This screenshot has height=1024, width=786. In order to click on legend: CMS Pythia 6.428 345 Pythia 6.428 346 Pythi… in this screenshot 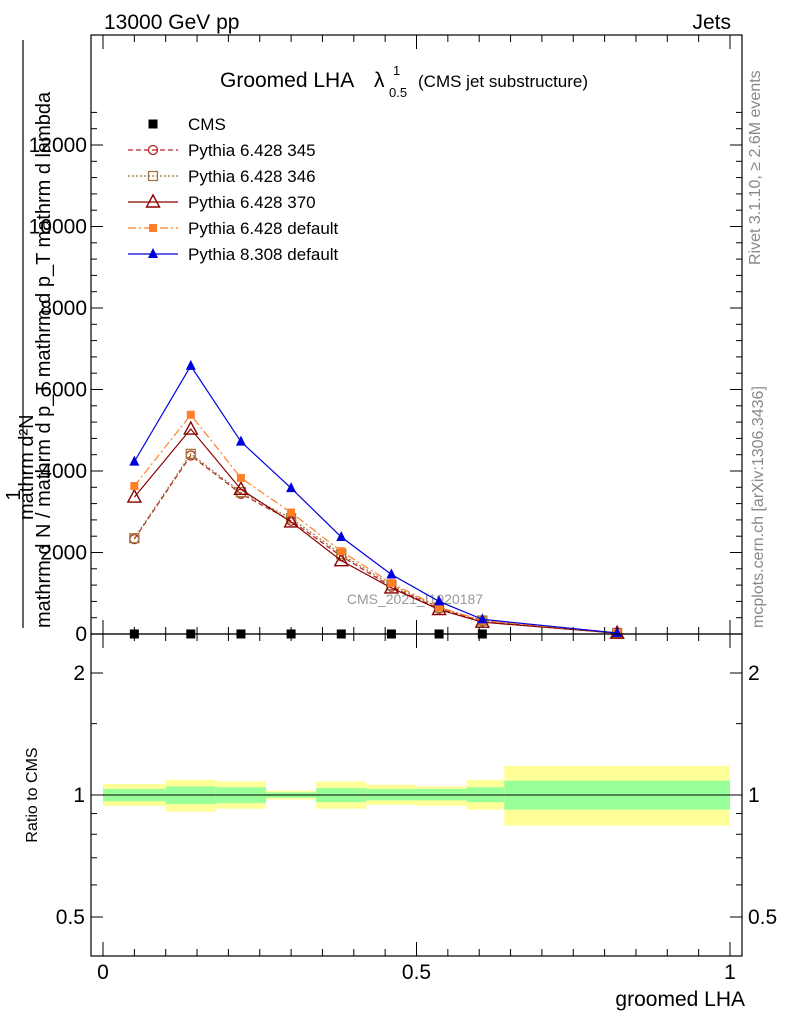, I will do `click(233, 189)`.